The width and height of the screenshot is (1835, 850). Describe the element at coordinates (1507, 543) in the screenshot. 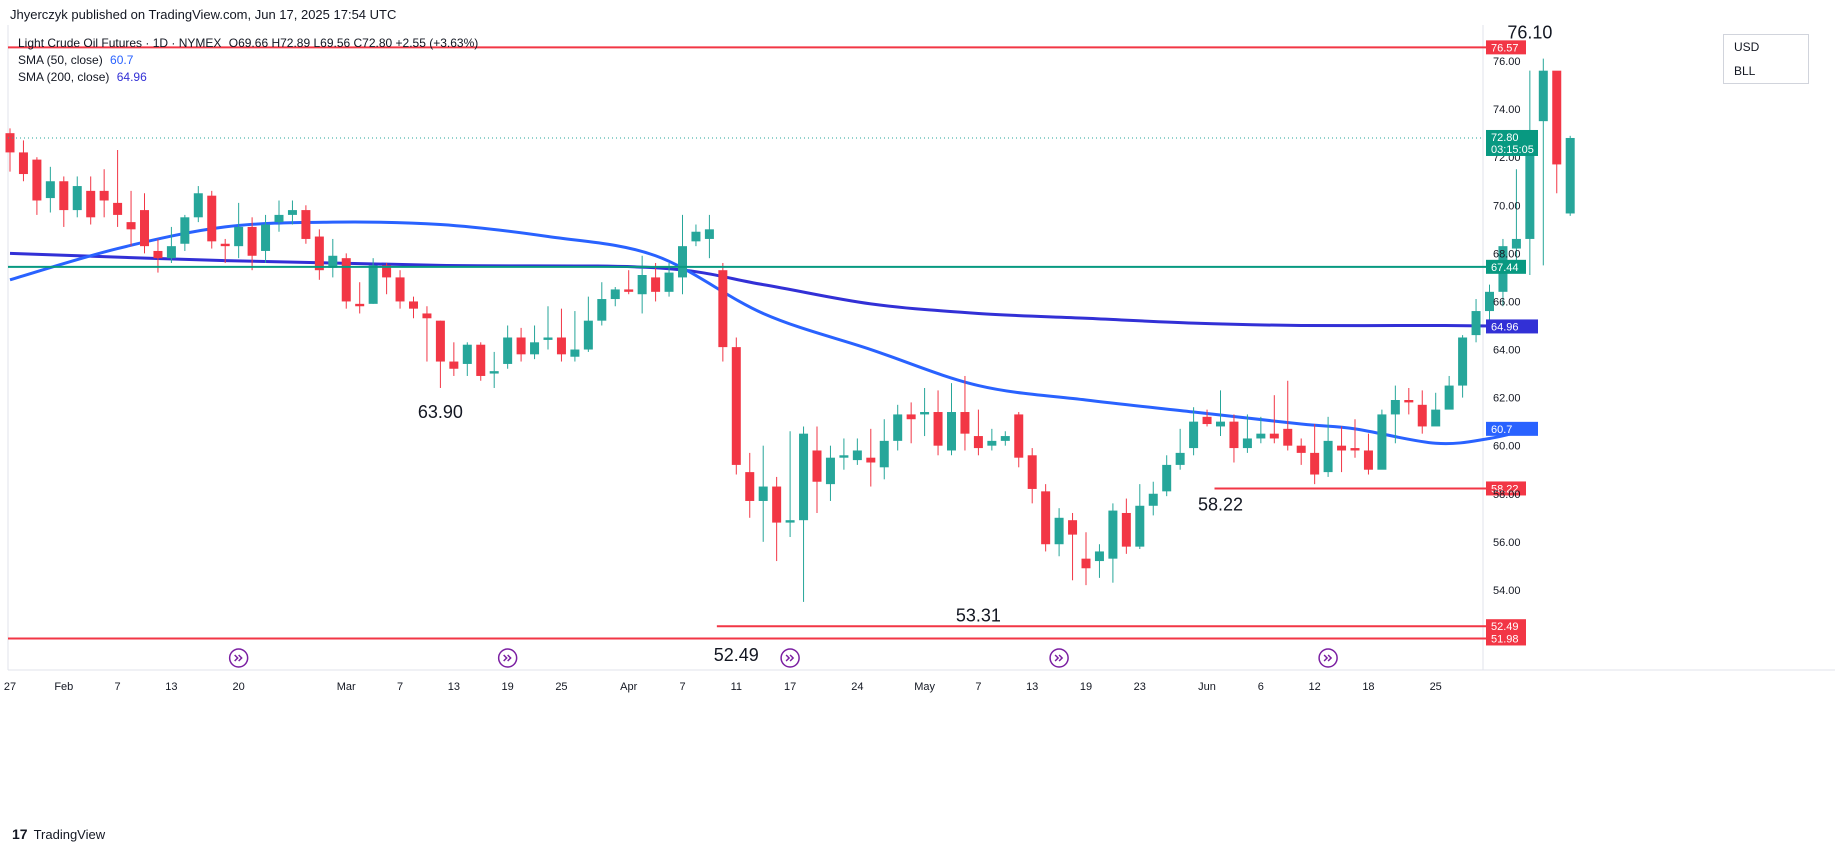

I see `y-tick-label: 56.00` at that location.